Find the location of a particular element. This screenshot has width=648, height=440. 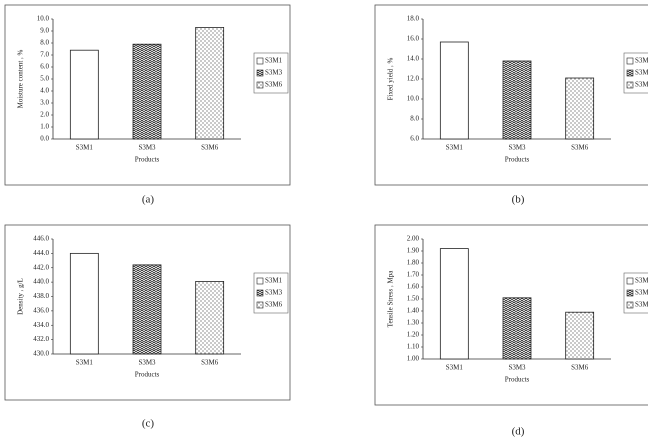

y-tick-label: 1.20 is located at coordinates (413, 335).